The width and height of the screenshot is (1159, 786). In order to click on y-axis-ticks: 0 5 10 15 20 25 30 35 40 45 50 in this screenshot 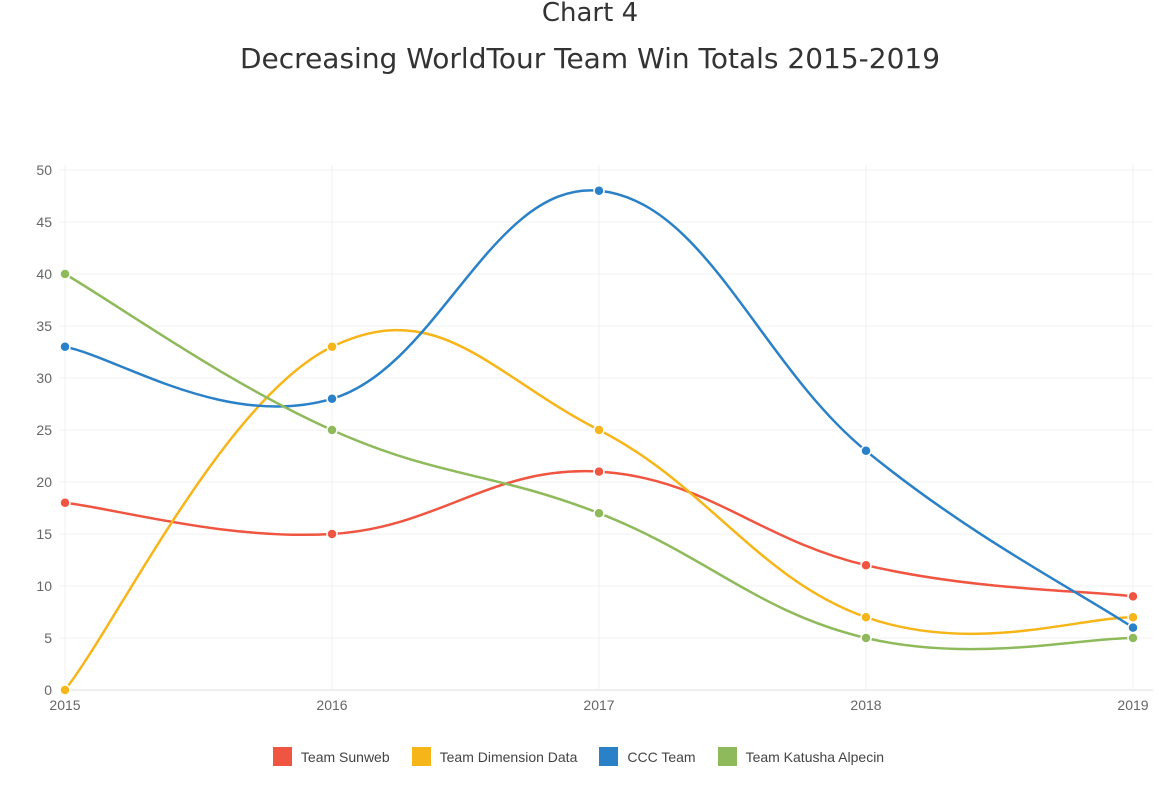, I will do `click(44, 430)`.